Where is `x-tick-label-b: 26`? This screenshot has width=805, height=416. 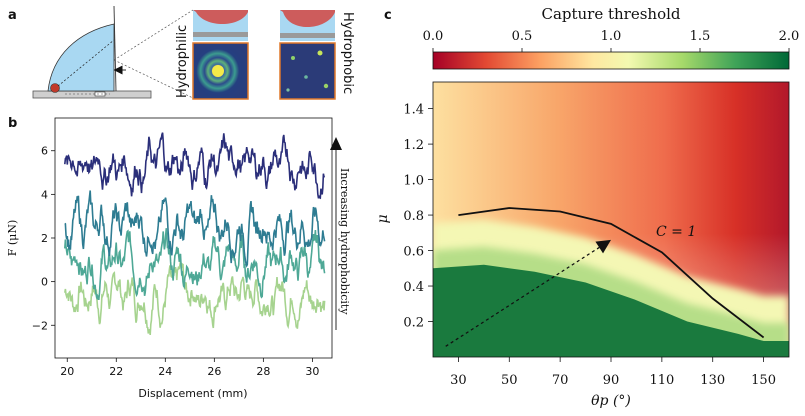 x-tick-label-b: 26 is located at coordinates (214, 371).